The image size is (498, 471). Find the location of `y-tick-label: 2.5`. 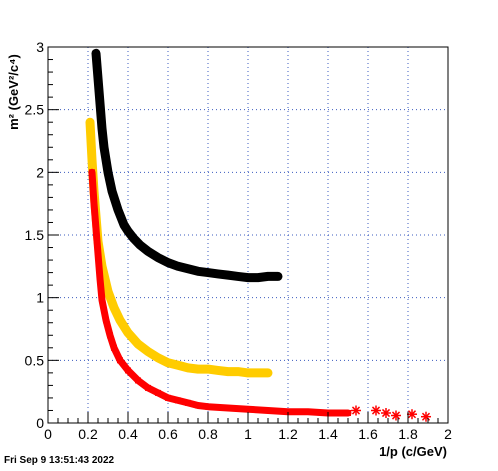

y-tick-label: 2.5 is located at coordinates (35, 110).